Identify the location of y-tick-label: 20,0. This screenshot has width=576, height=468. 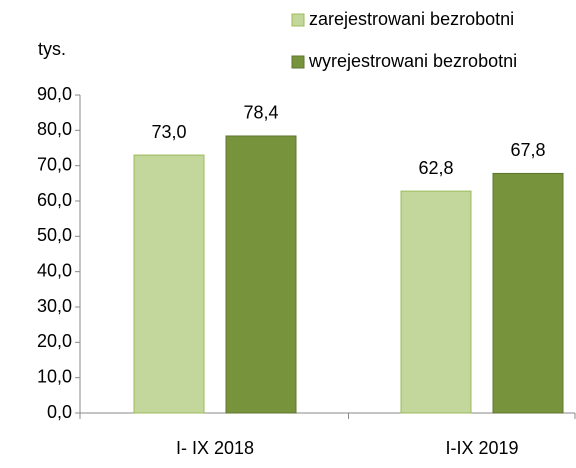
(54, 341).